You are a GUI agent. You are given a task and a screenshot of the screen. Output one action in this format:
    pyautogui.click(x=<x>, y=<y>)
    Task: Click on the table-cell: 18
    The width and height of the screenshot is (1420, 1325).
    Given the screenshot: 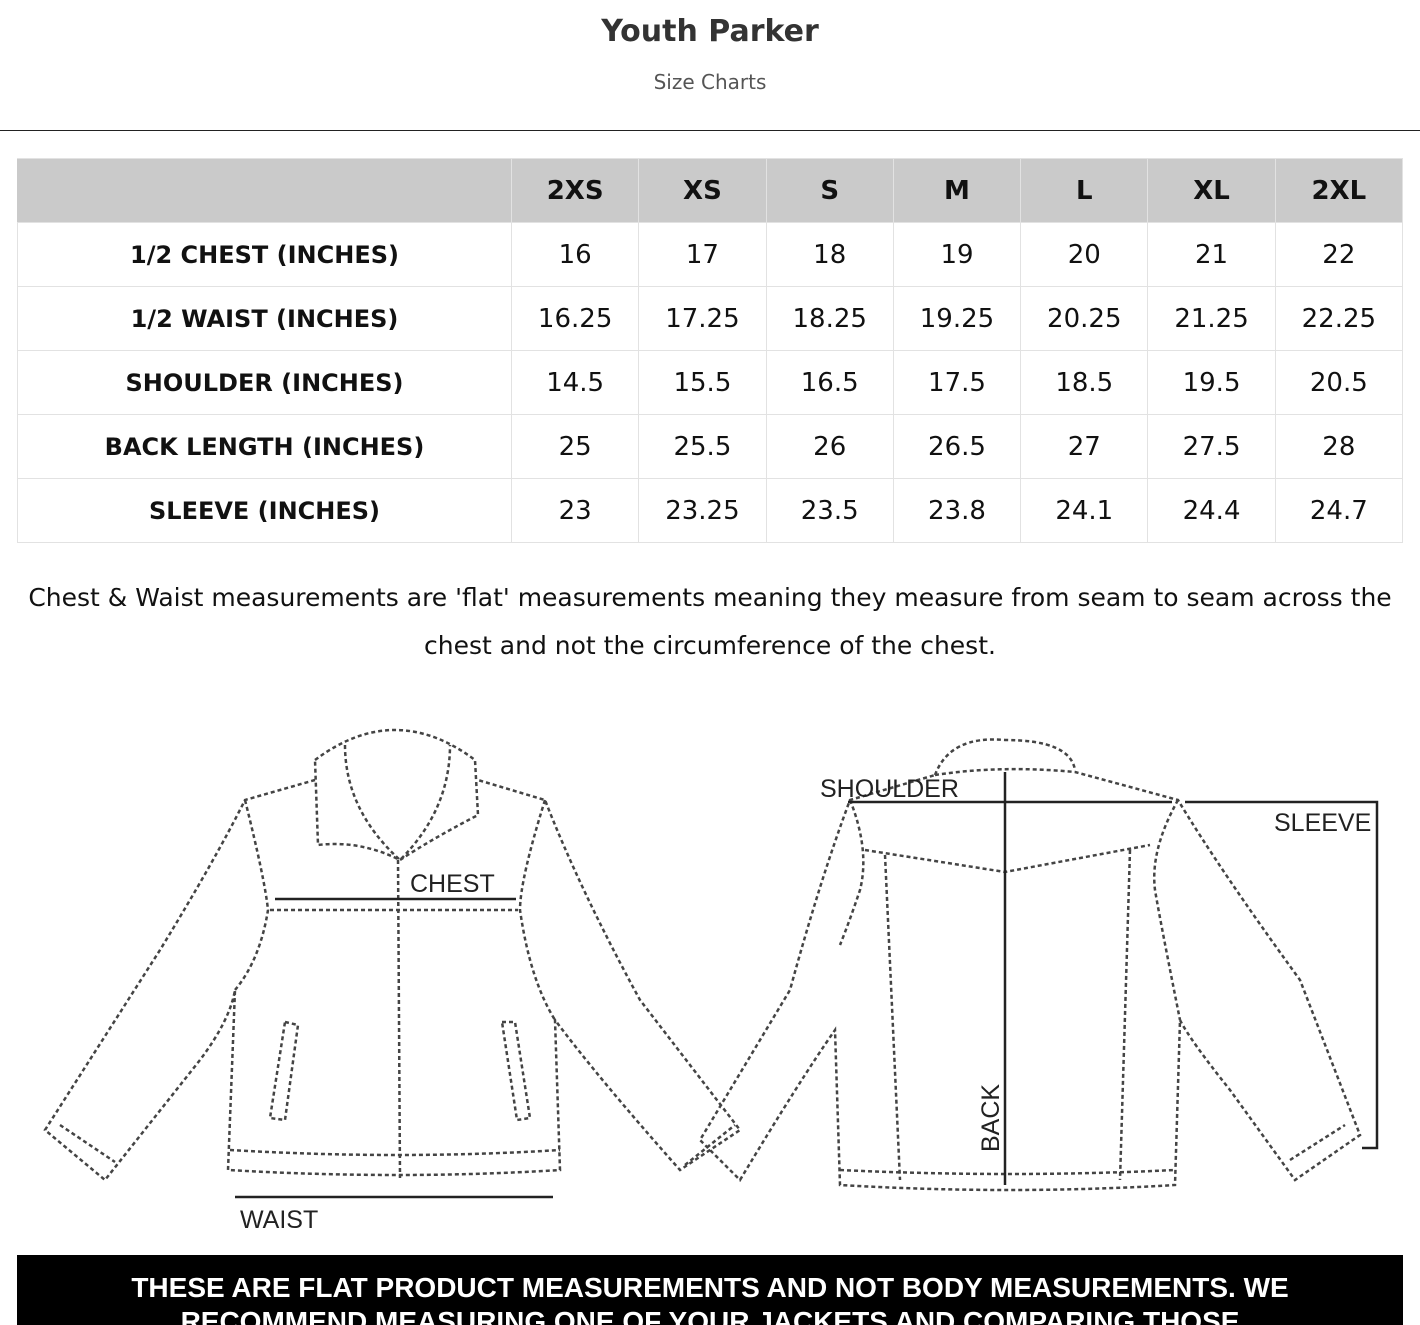 What is the action you would take?
    pyautogui.click(x=829, y=254)
    